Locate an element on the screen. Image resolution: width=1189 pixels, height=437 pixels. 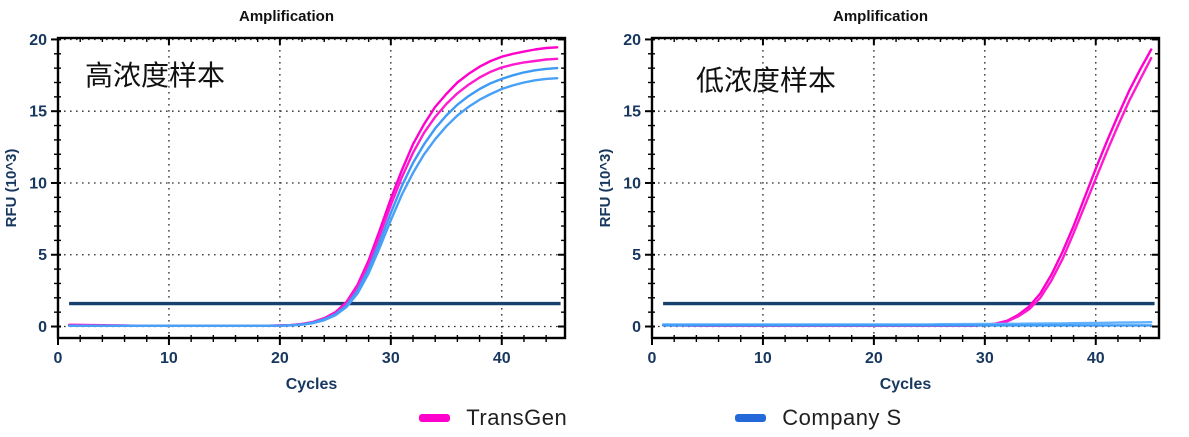
sample-annotation: 高浓度样本 is located at coordinates (155, 75).